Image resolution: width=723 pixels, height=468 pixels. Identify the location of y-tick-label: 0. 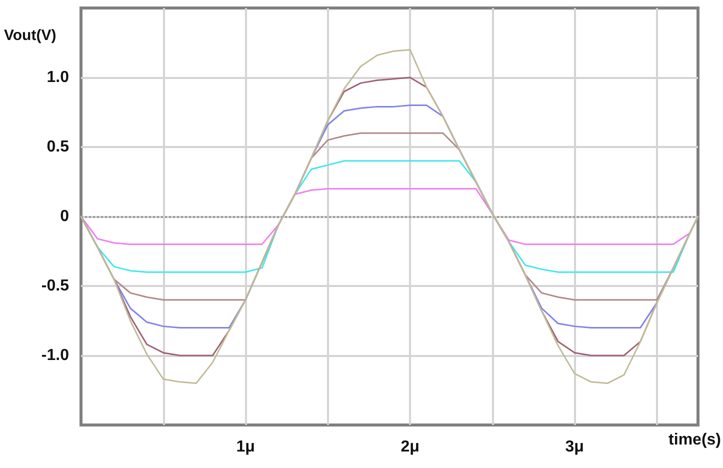
(65, 216).